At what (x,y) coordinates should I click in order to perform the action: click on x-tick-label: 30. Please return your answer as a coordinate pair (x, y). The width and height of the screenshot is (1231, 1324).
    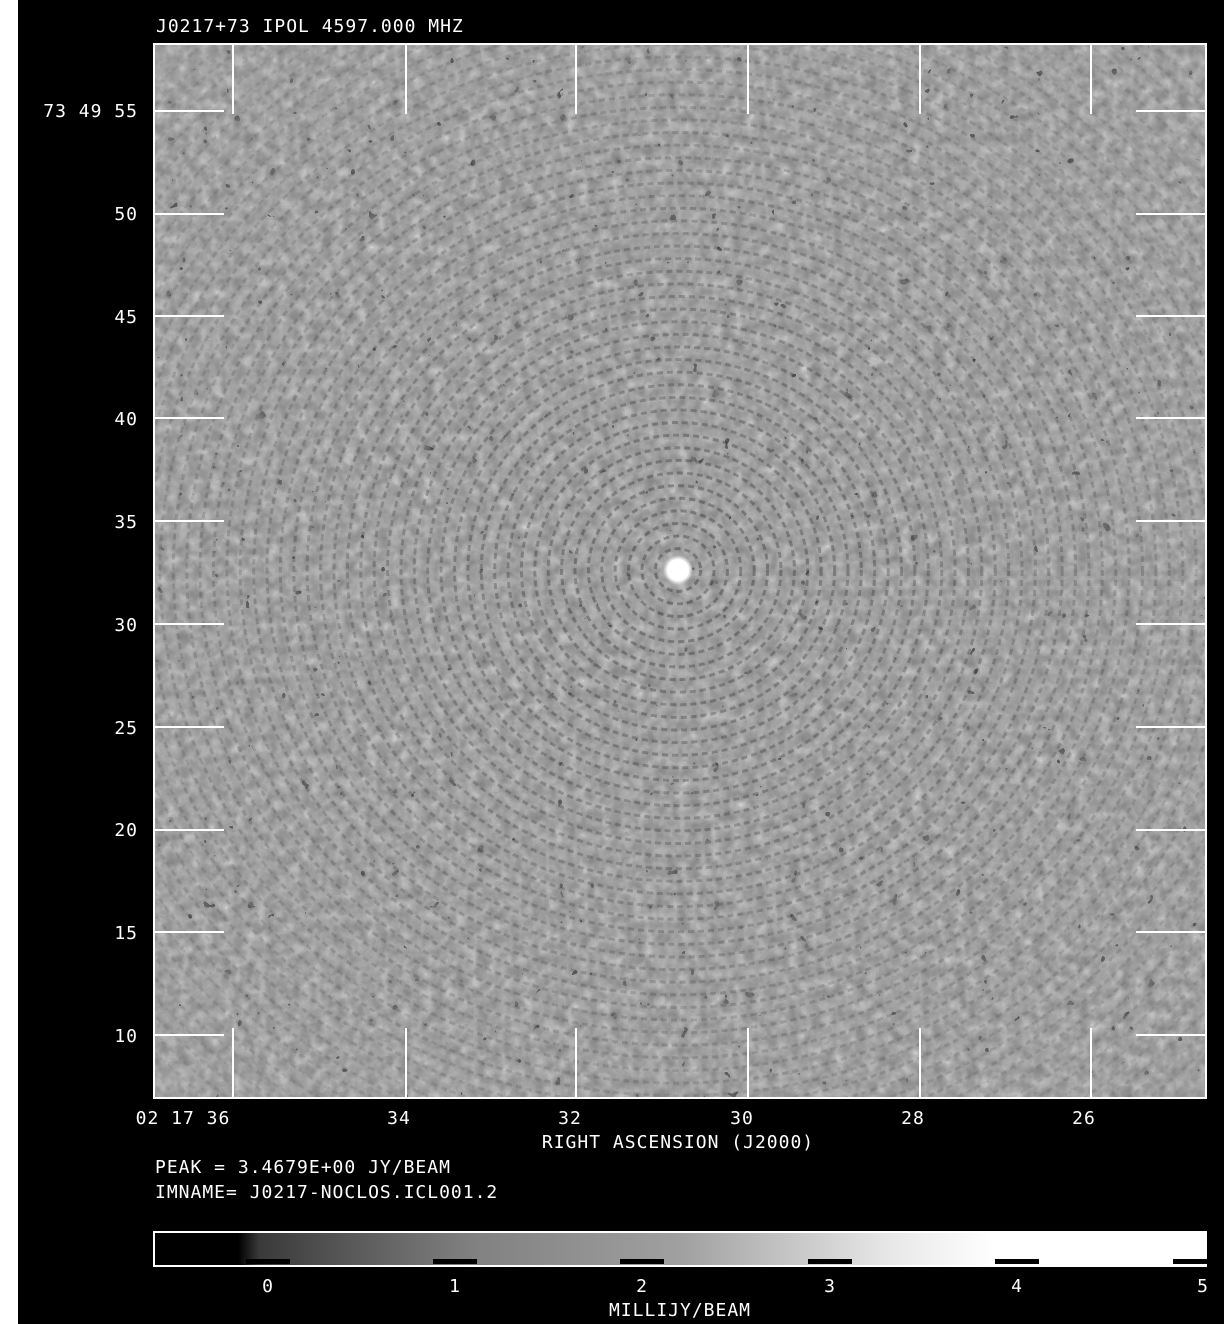
    Looking at the image, I should click on (742, 1118).